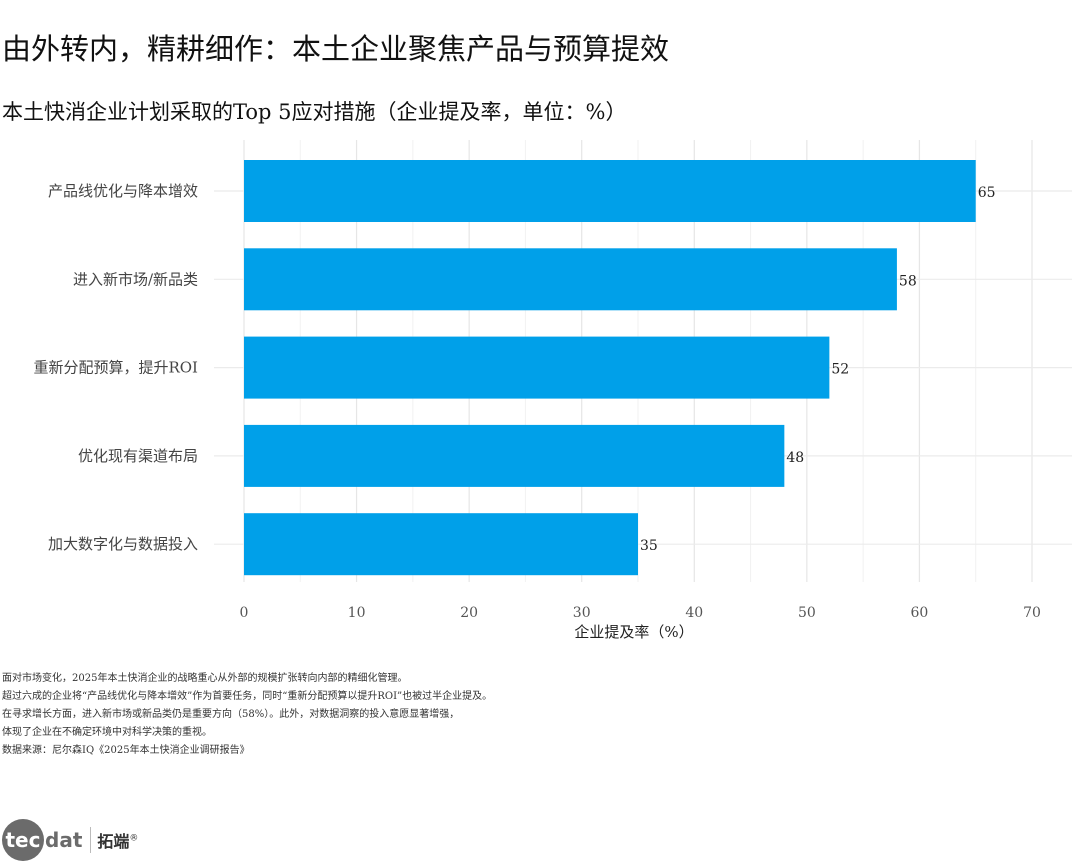 The width and height of the screenshot is (1080, 864). I want to click on x-tick-label: 0, so click(244, 613).